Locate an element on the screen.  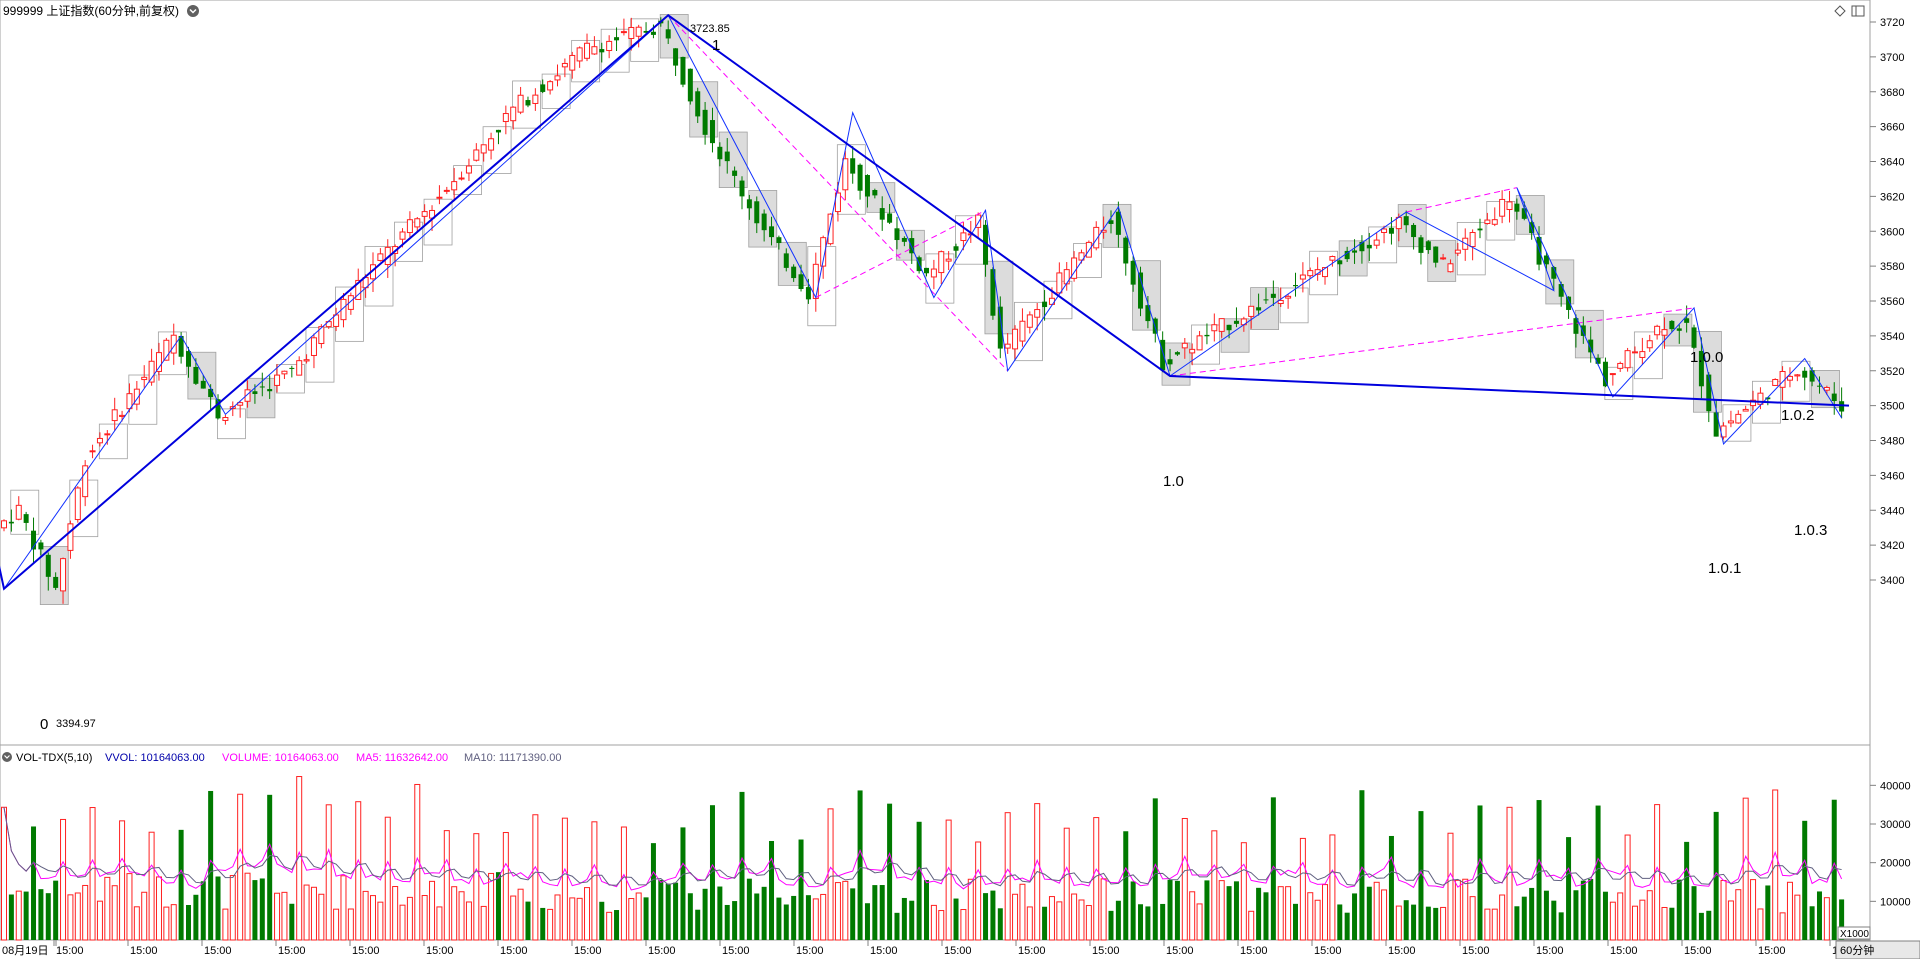
price-tick-label: 3480 is located at coordinates (1892, 442).